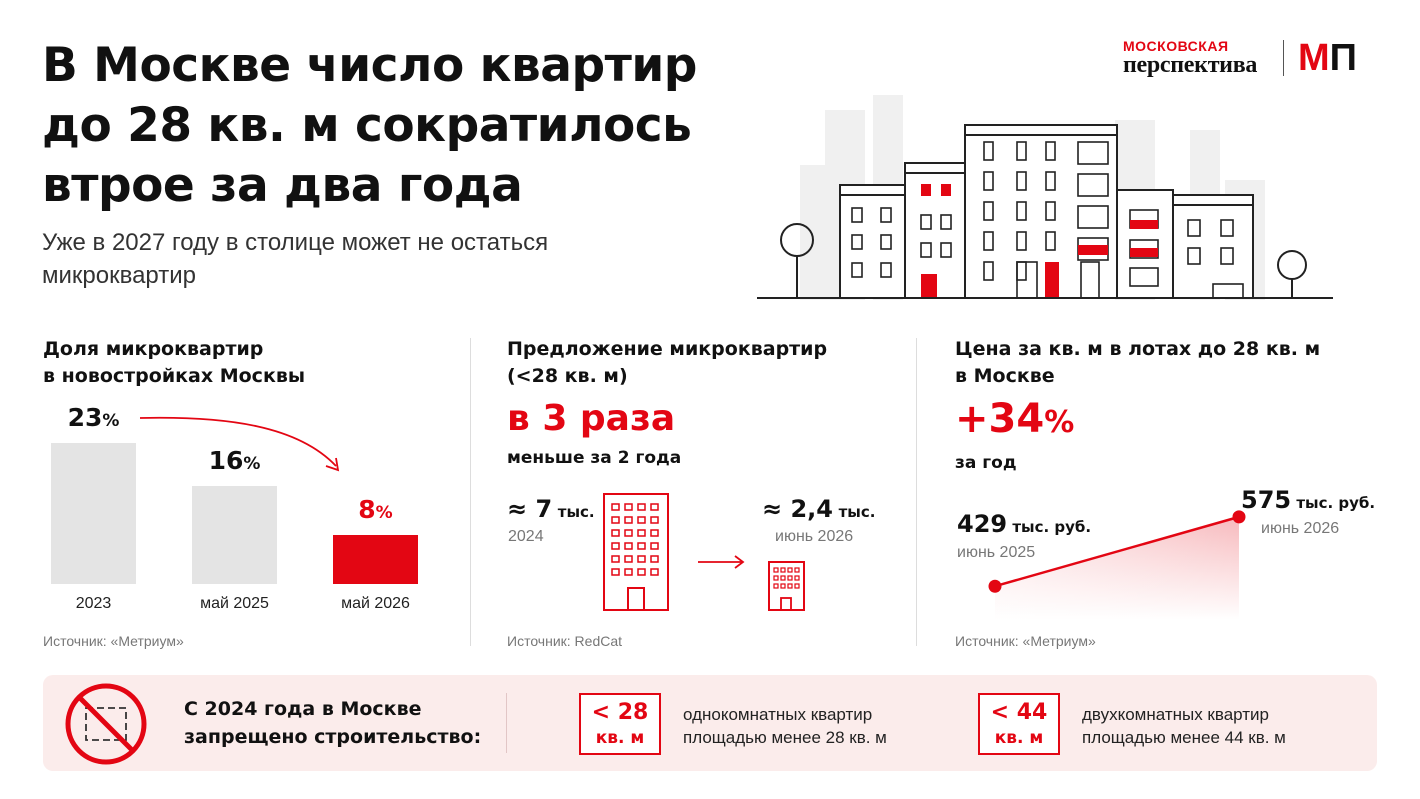 This screenshot has height=799, width=1420. What do you see at coordinates (1025, 641) in the screenshot?
I see `price-source: Источник: «Метриум»` at bounding box center [1025, 641].